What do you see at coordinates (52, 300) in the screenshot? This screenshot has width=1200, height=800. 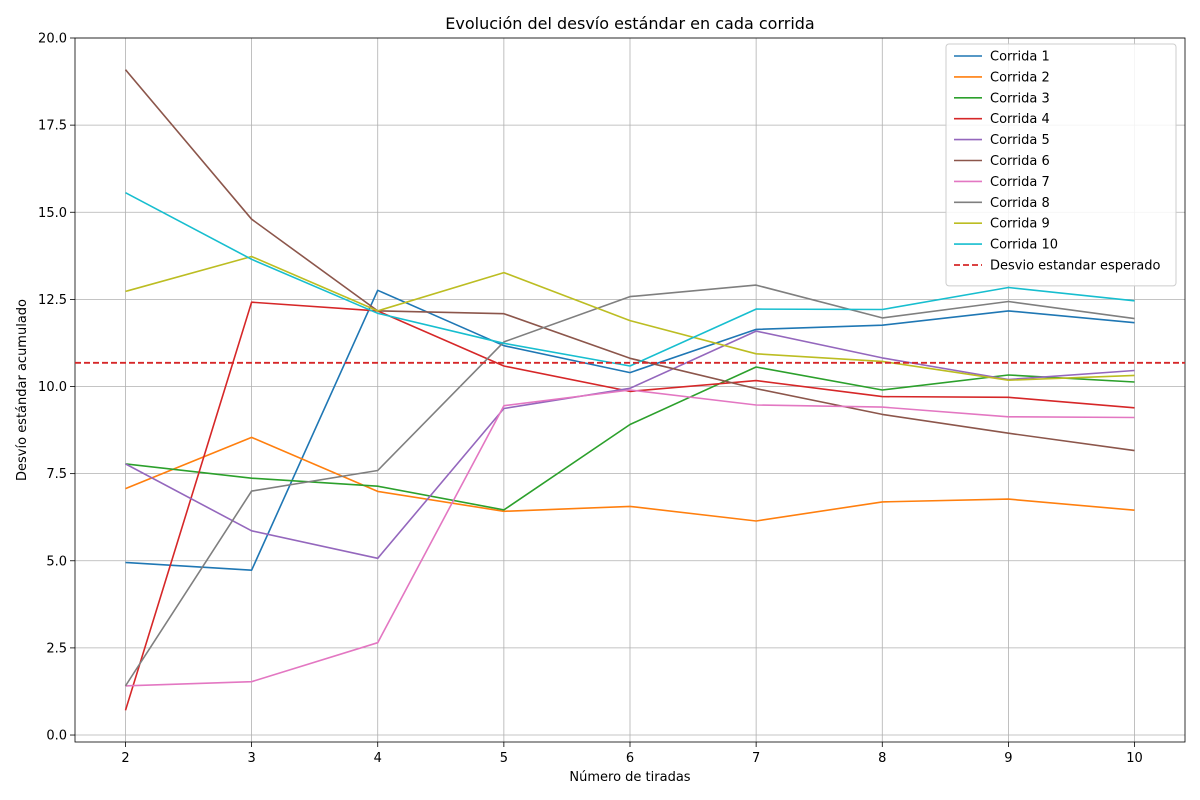 I see `y-tick-label: 12.5` at bounding box center [52, 300].